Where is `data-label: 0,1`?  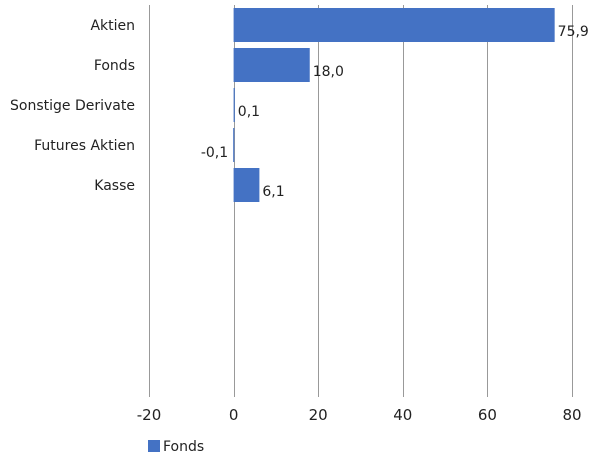 data-label: 0,1 is located at coordinates (249, 112).